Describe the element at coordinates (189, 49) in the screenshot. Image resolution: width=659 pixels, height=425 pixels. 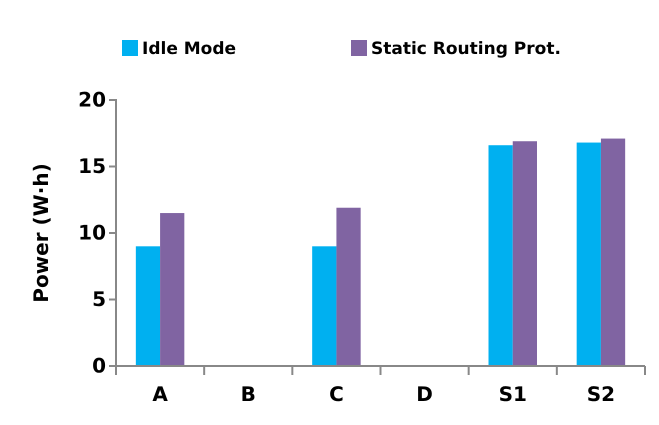
I see `legend-label: Idle Mode` at that location.